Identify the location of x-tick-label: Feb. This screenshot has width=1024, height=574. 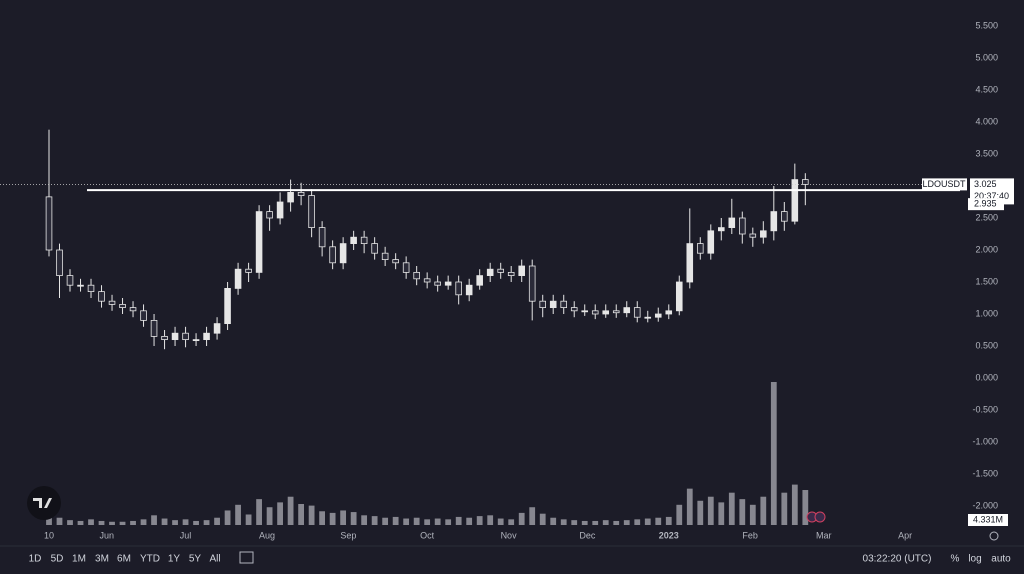
(750, 535).